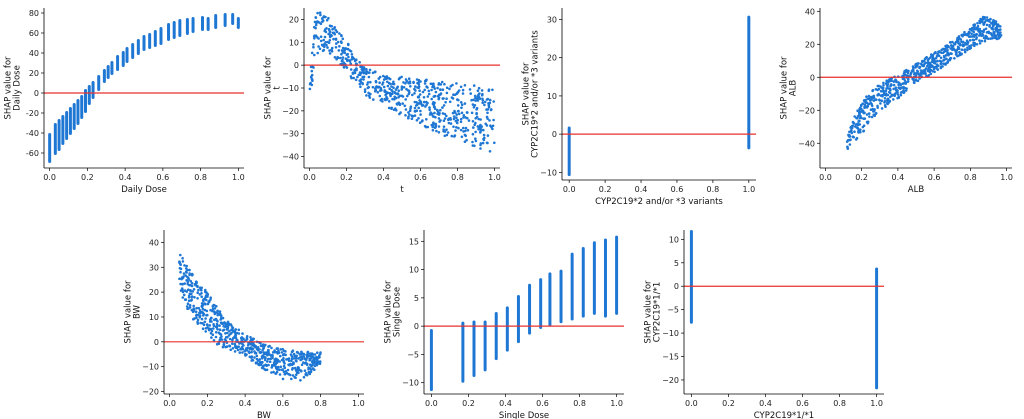 The height and width of the screenshot is (419, 1024). Describe the element at coordinates (290, 88) in the screenshot. I see `y-tick-label: −10` at that location.